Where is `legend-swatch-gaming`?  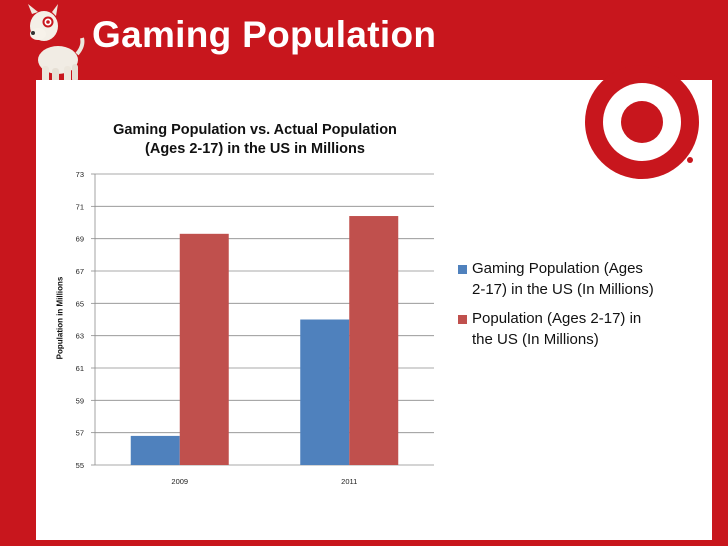 legend-swatch-gaming is located at coordinates (462, 269).